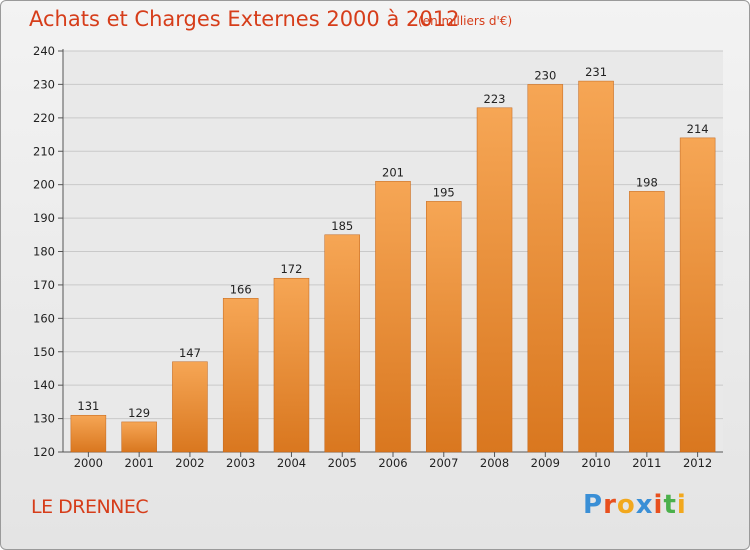 This screenshot has width=750, height=550. I want to click on y-tick-label: 210, so click(44, 151).